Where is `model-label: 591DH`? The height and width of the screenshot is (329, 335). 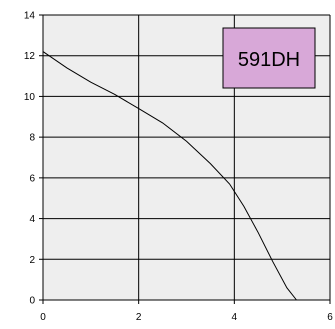
model-label: 591DH is located at coordinates (269, 60).